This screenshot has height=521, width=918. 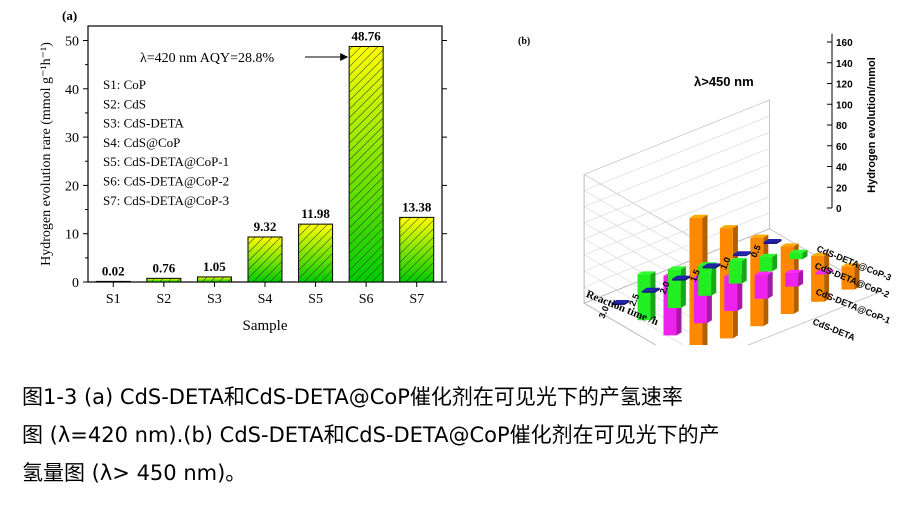 I want to click on z-tick-label: 120, so click(x=844, y=85).